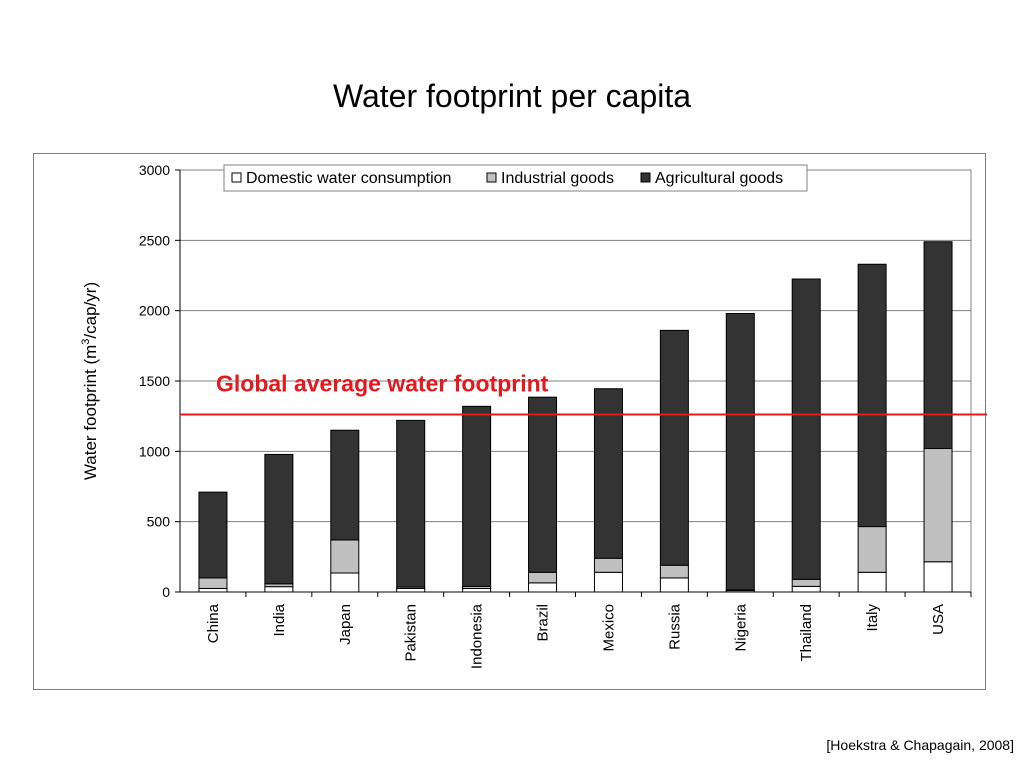 This screenshot has height=768, width=1024. Describe the element at coordinates (382, 383) in the screenshot. I see `global-average-label: Global average water footprint` at that location.